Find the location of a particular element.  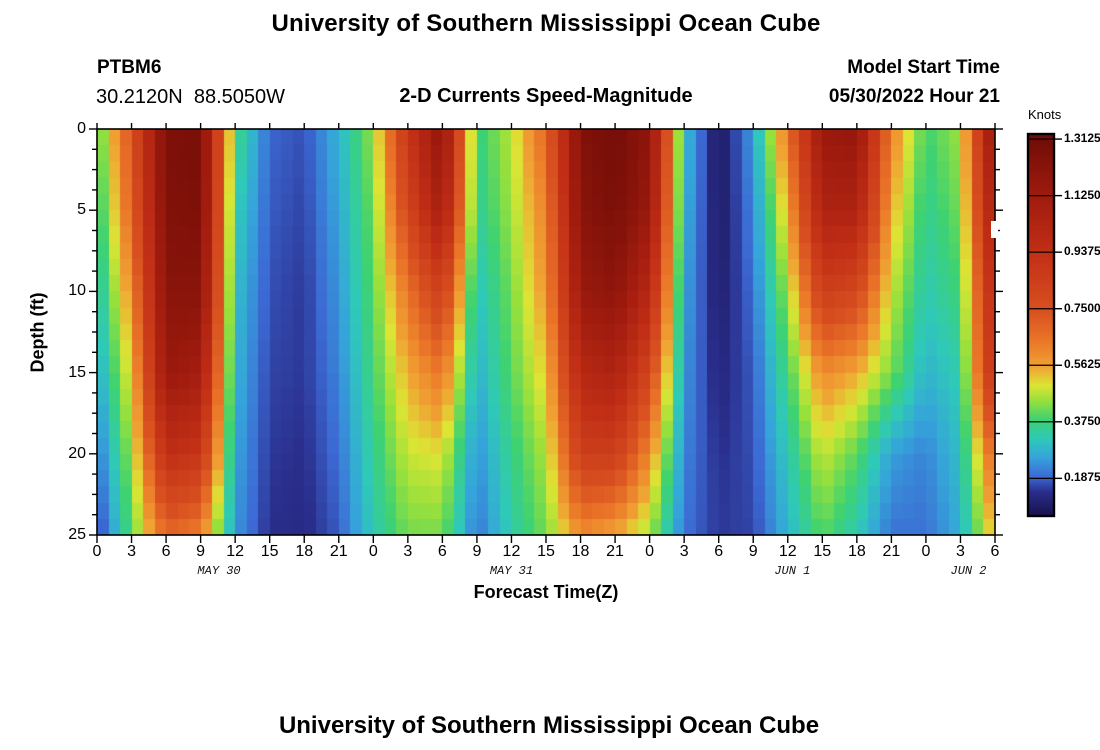

colorbar-tick-label: 0.9375 is located at coordinates (1082, 251).